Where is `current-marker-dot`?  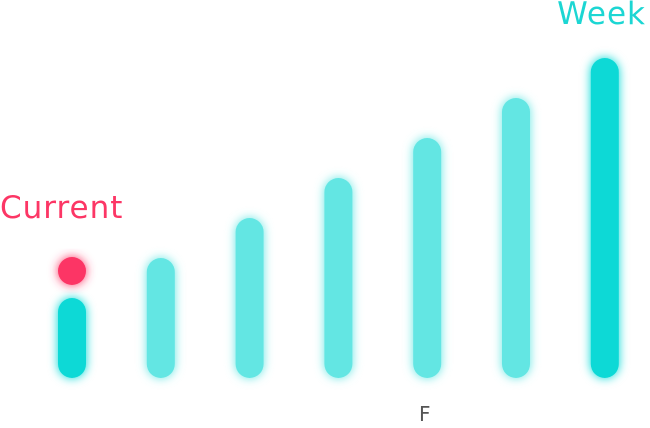 current-marker-dot is located at coordinates (72, 271).